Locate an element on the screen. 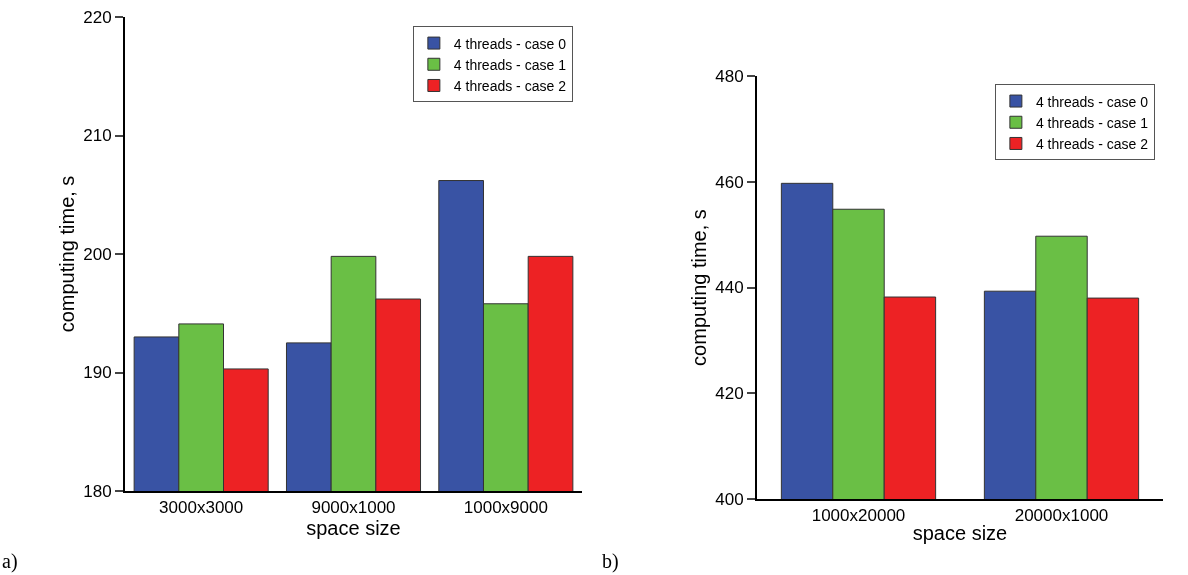 Image resolution: width=1188 pixels, height=575 pixels. x-tick-label: 3000x3000 is located at coordinates (201, 508).